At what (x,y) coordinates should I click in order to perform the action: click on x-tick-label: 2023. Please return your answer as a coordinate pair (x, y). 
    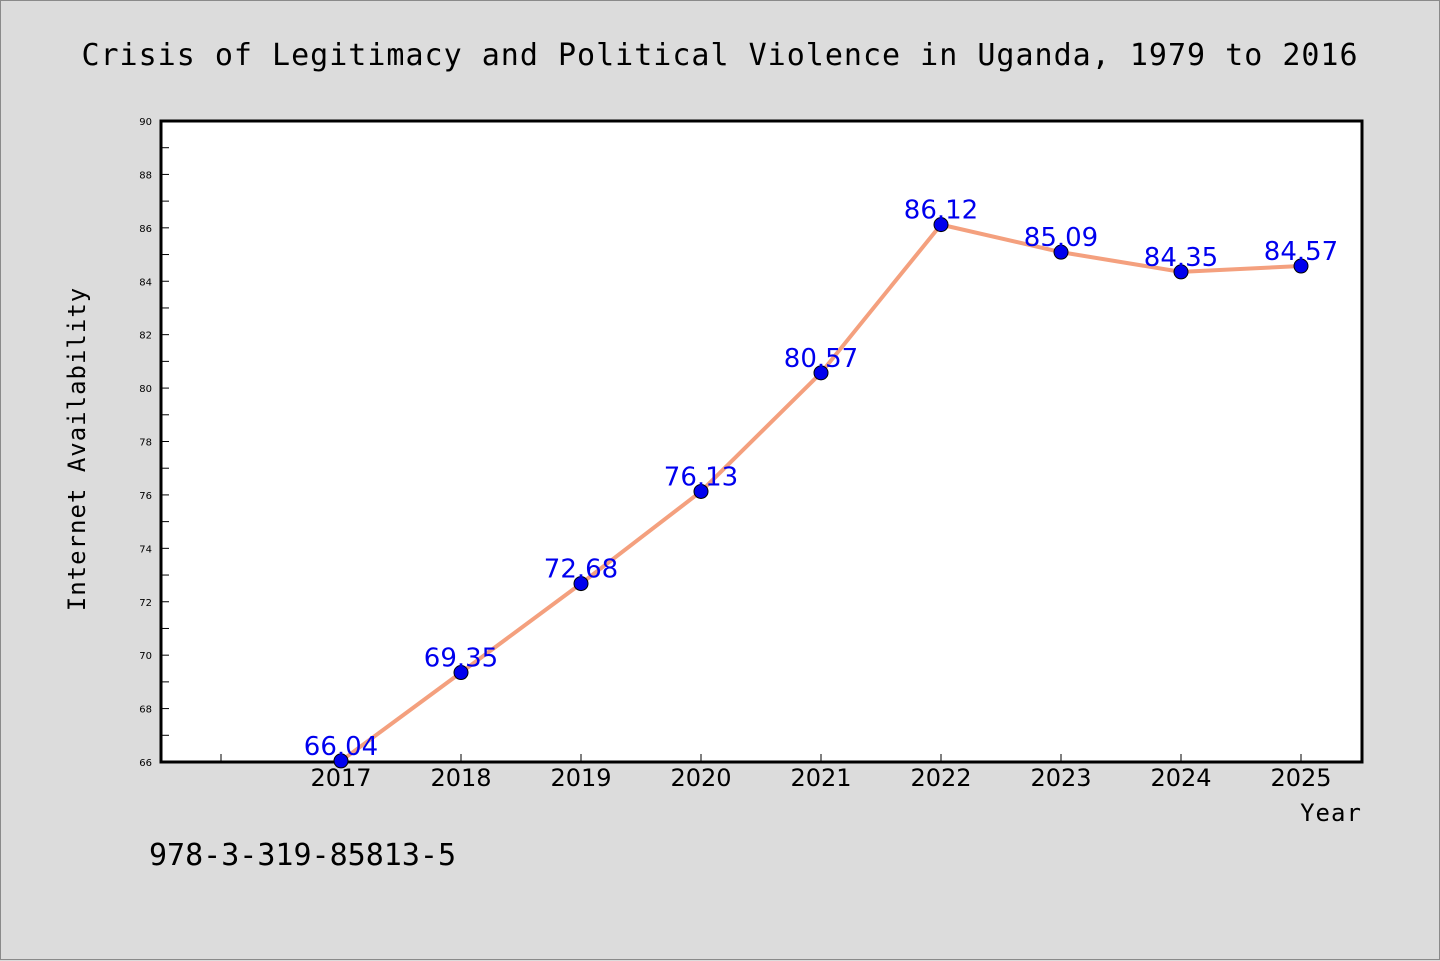
    Looking at the image, I should click on (1060, 778).